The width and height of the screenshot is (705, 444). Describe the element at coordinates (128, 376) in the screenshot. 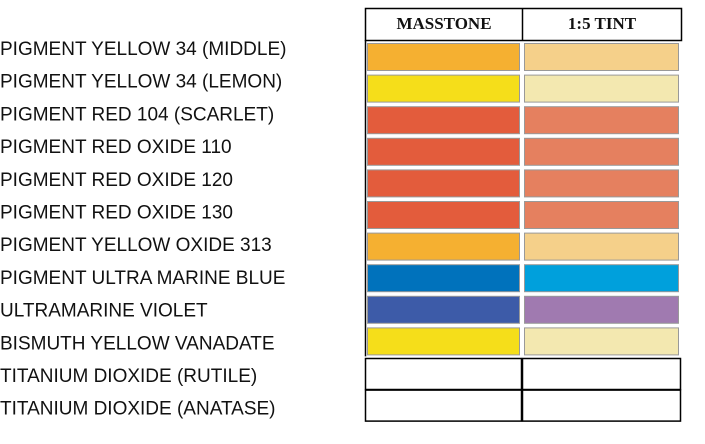

I see `pigment-name: TITANIUM DIOXIDE (RUTILE)` at that location.